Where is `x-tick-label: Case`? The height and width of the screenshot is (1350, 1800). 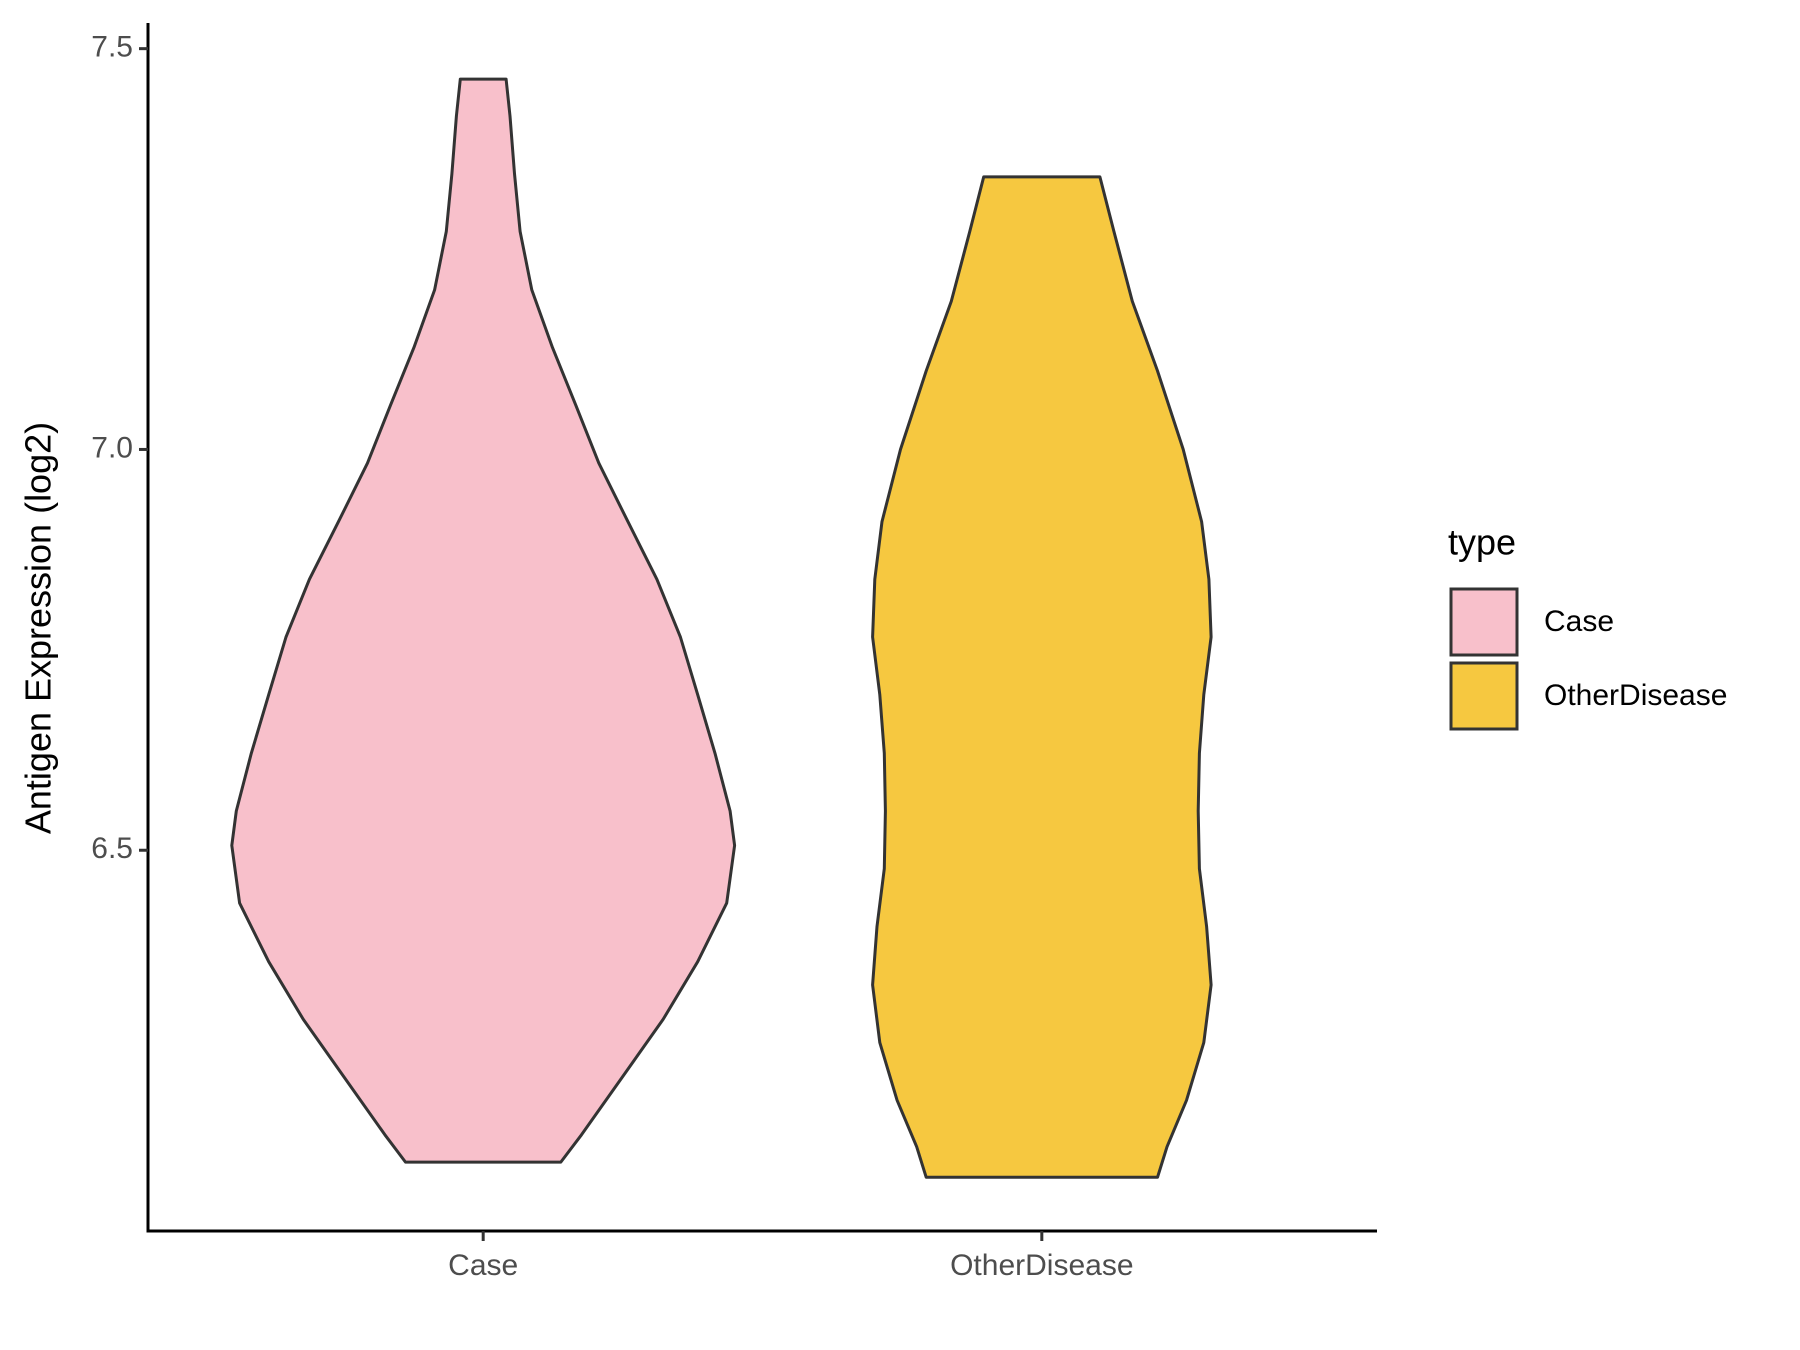
x-tick-label: Case is located at coordinates (483, 1265).